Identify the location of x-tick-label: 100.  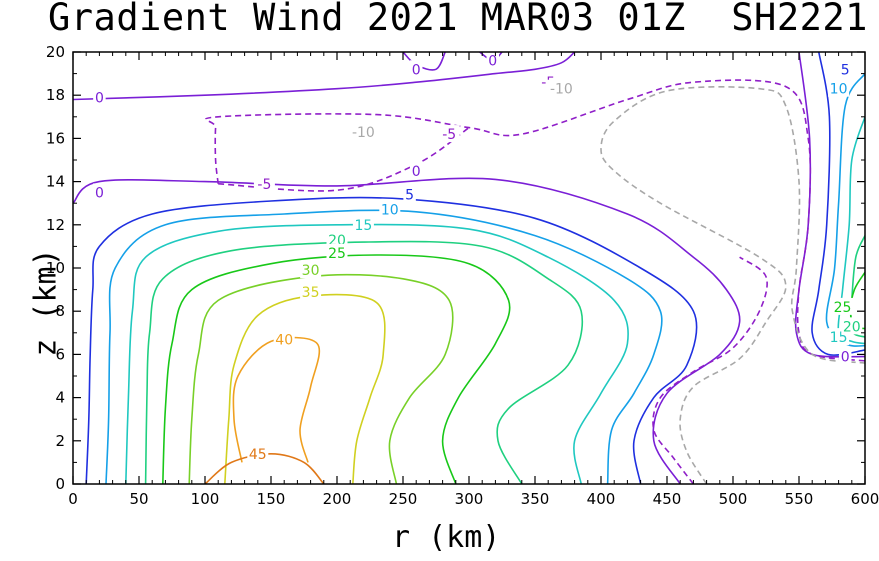
(205, 499).